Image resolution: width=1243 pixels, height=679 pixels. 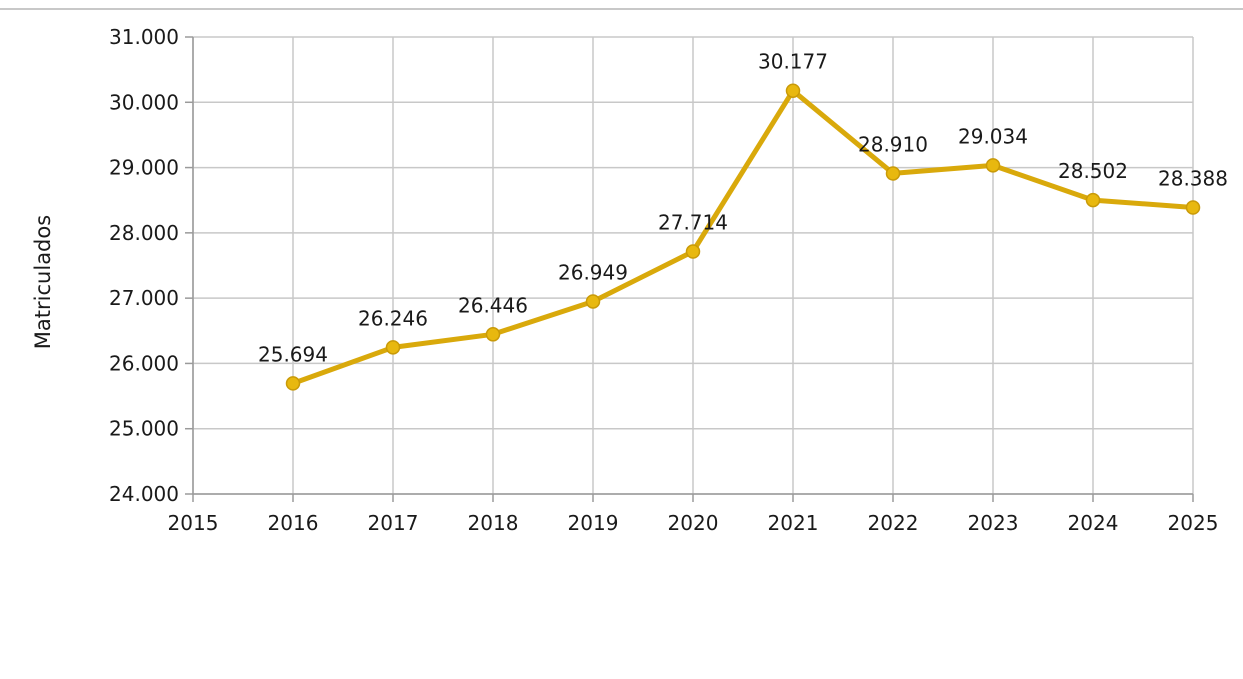 I want to click on x-tick-label: 2019, so click(x=593, y=523).